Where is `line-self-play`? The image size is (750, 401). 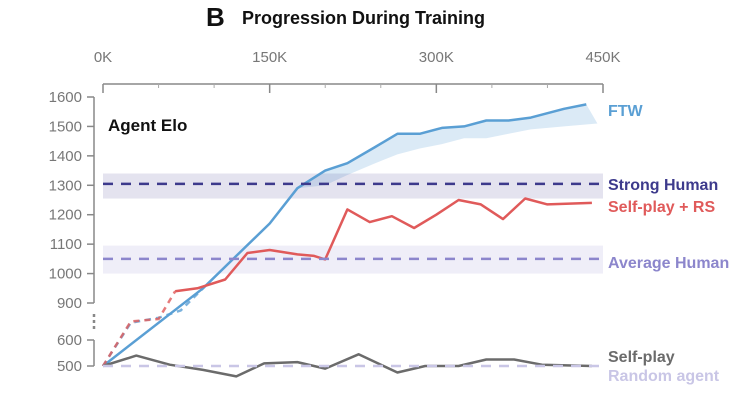 line-self-play is located at coordinates (347, 365).